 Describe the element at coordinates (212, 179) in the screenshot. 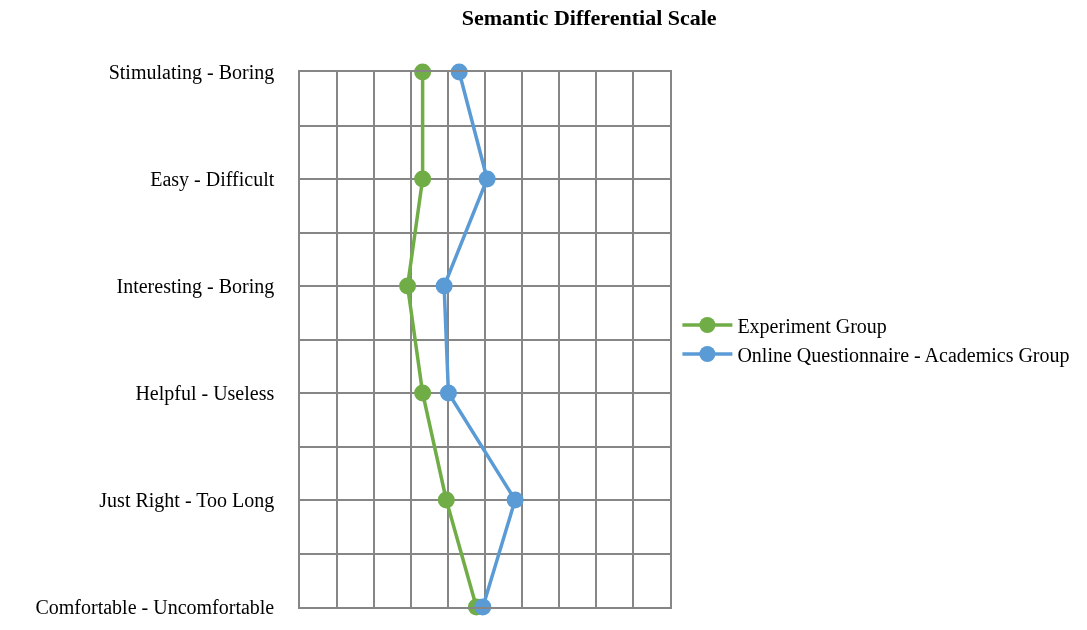

I see `y-tick-label: Easy - Difficult` at that location.